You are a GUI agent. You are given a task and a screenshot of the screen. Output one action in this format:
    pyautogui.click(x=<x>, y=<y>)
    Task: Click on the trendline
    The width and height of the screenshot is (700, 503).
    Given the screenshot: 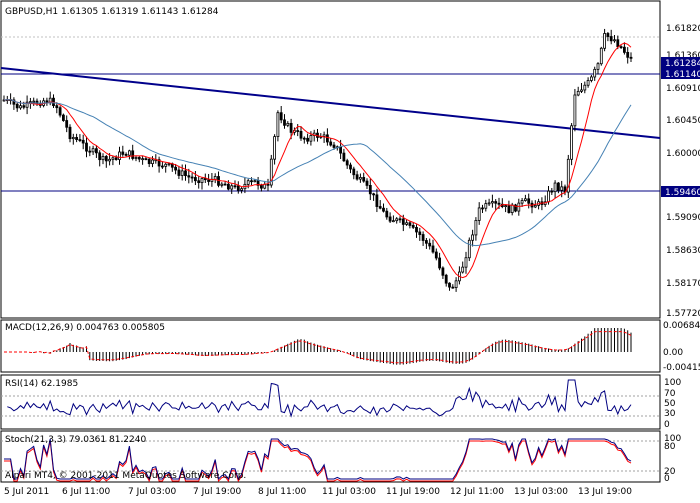 What is the action you would take?
    pyautogui.click(x=330, y=103)
    